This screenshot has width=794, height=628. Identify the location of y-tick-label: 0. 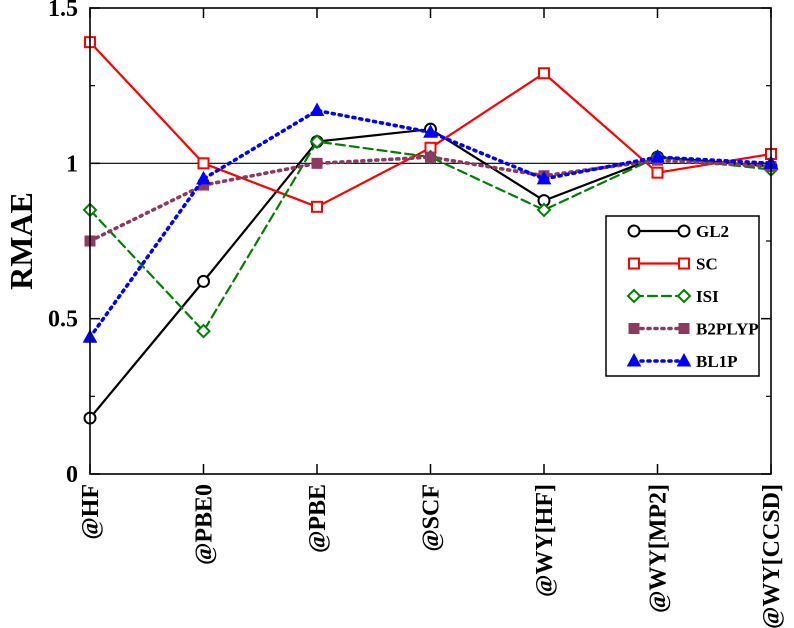
(72, 475).